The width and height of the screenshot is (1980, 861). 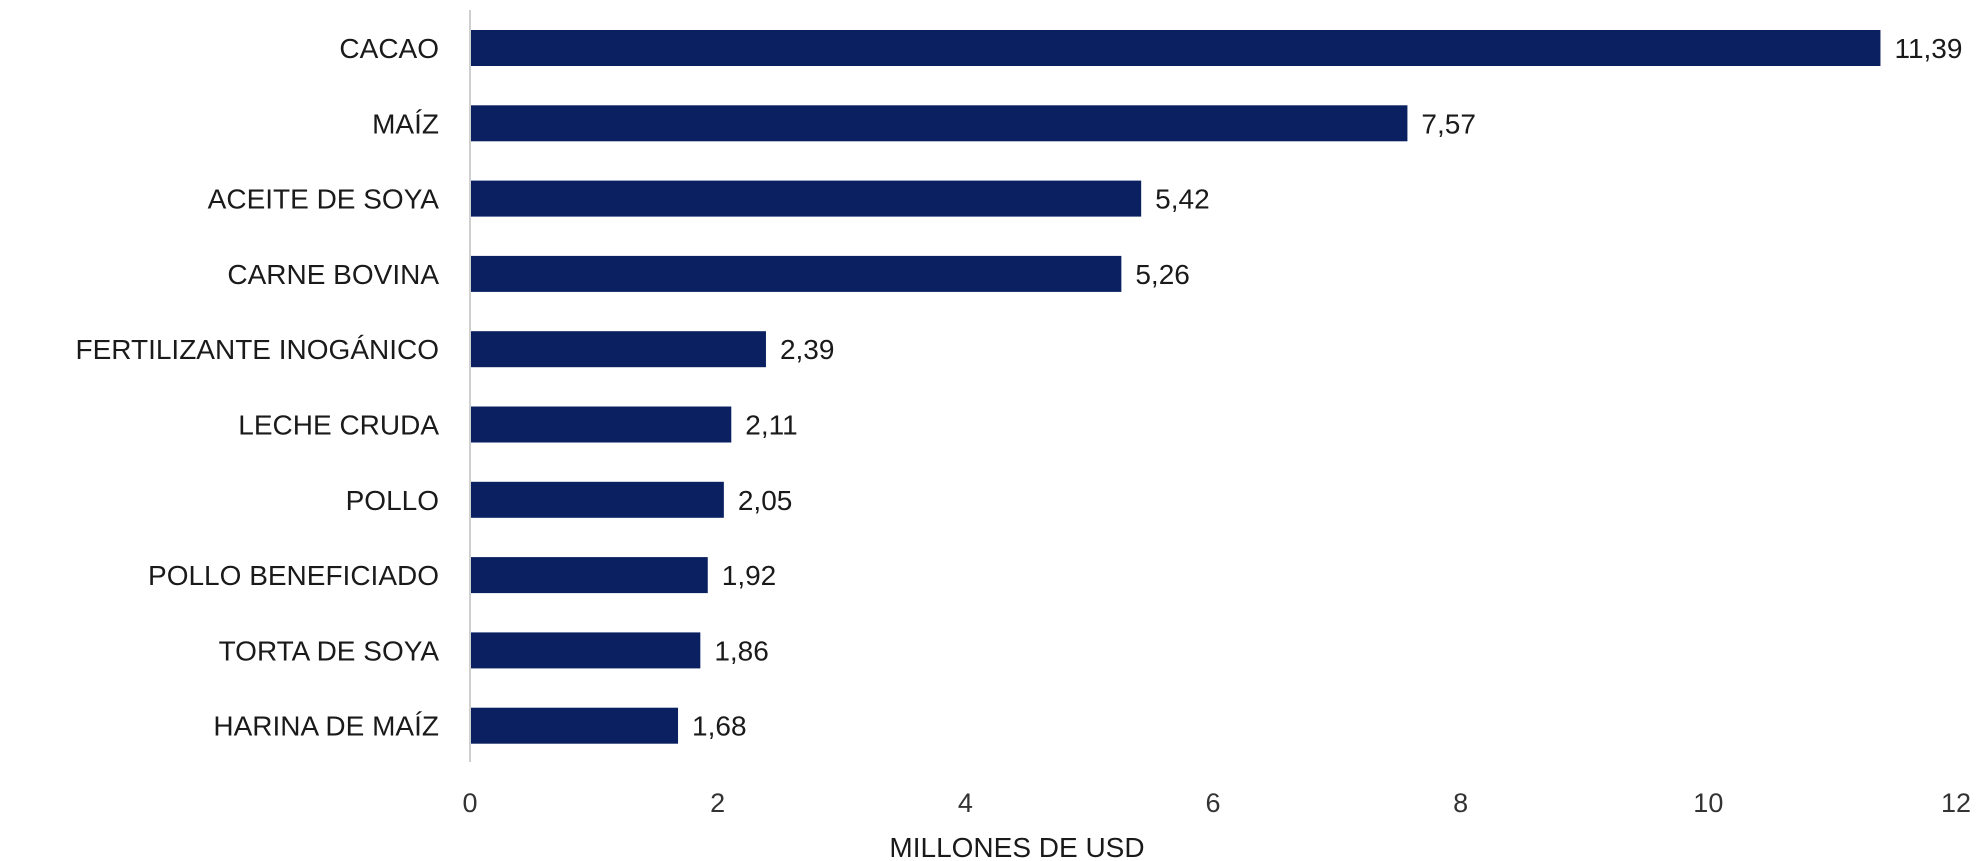 What do you see at coordinates (719, 726) in the screenshot?
I see `value-label: 1,68` at bounding box center [719, 726].